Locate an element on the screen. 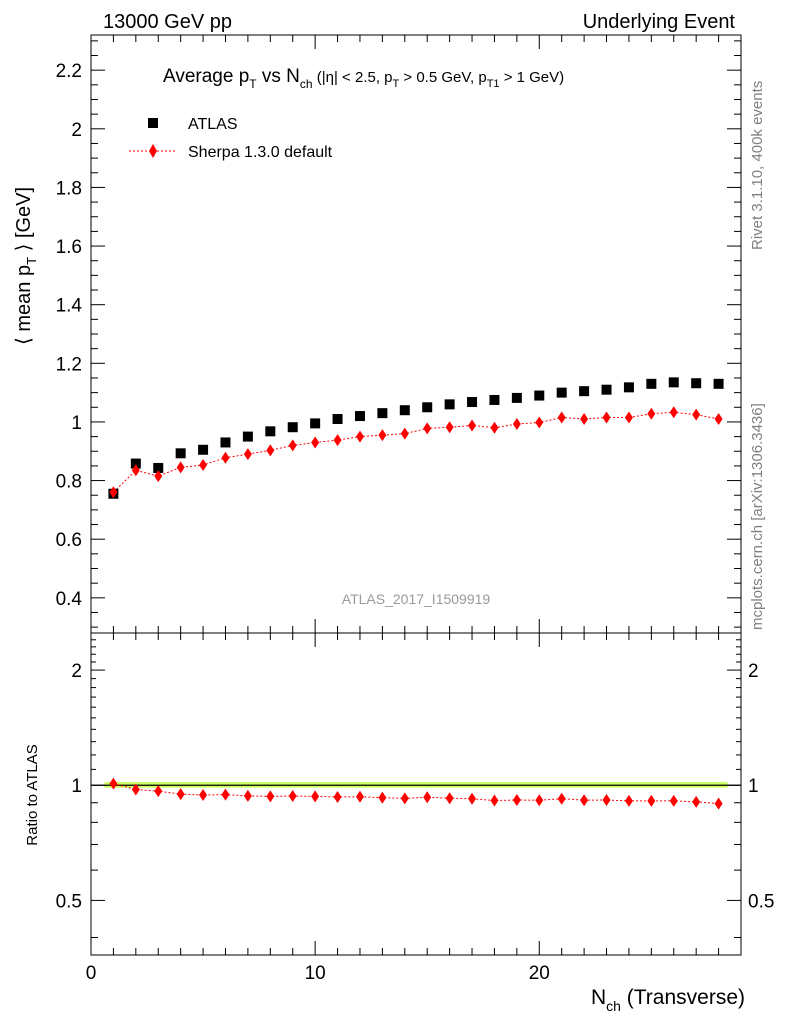 This screenshot has height=1024, width=786. legend-atlas-marker is located at coordinates (153, 123).